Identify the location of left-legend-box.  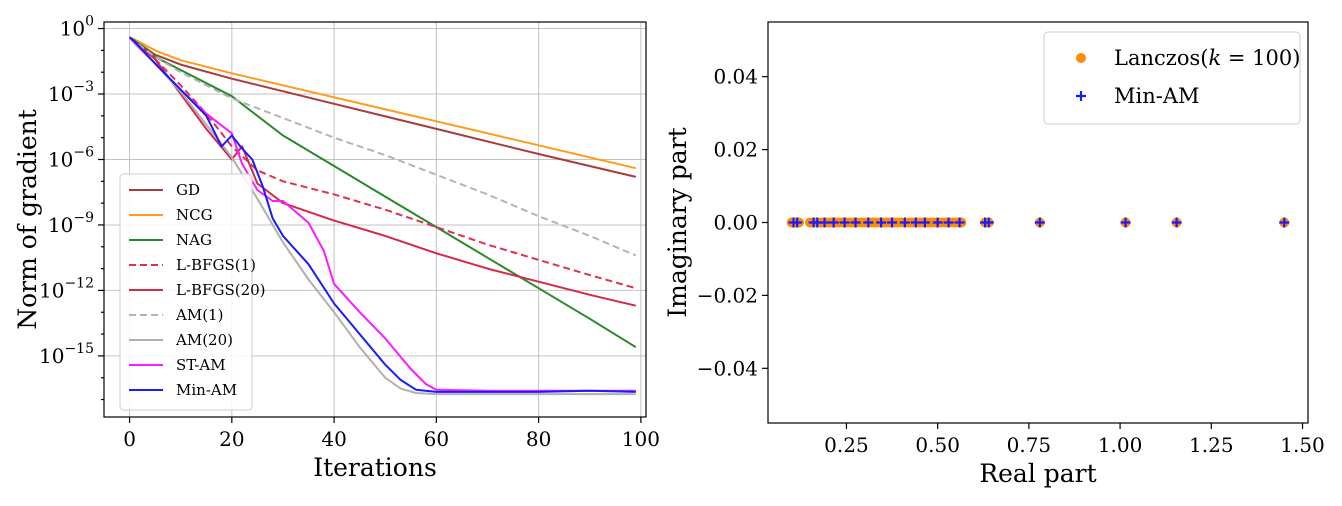
(186, 292).